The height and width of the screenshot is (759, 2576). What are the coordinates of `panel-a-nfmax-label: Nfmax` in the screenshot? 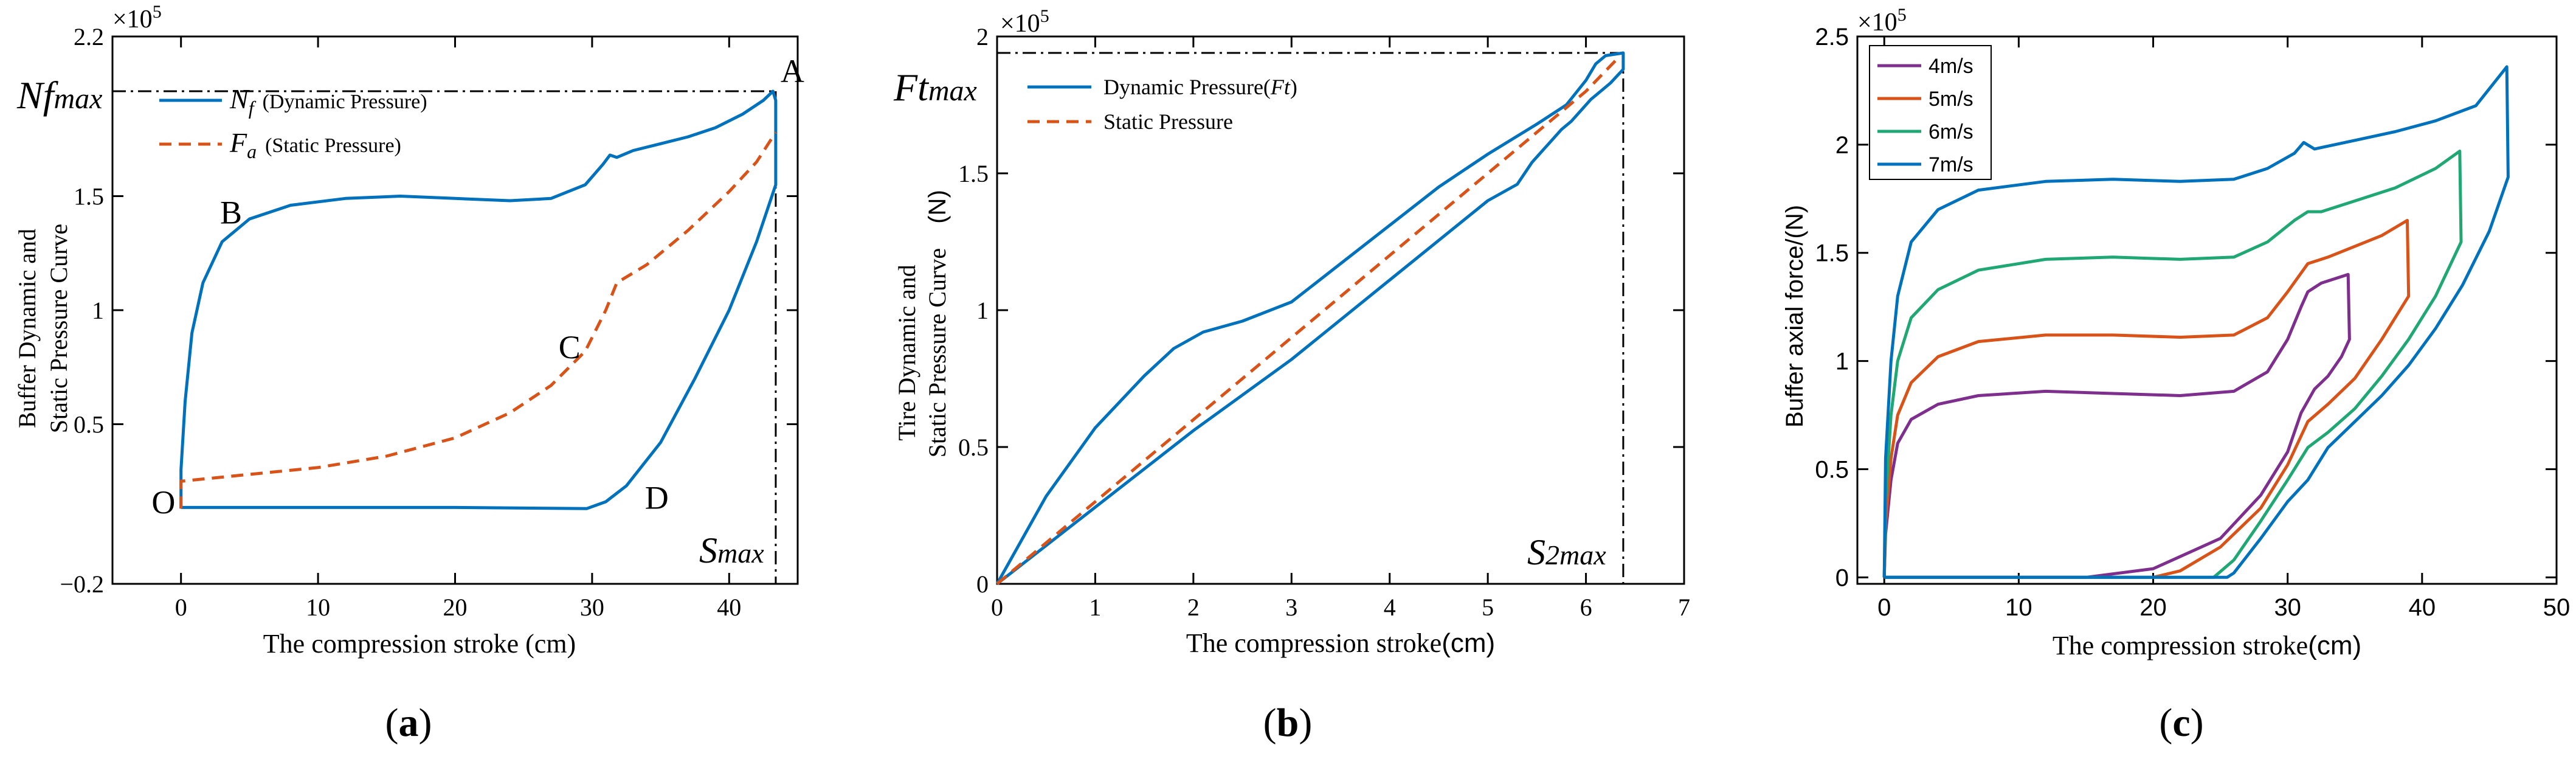 It's located at (59, 95).